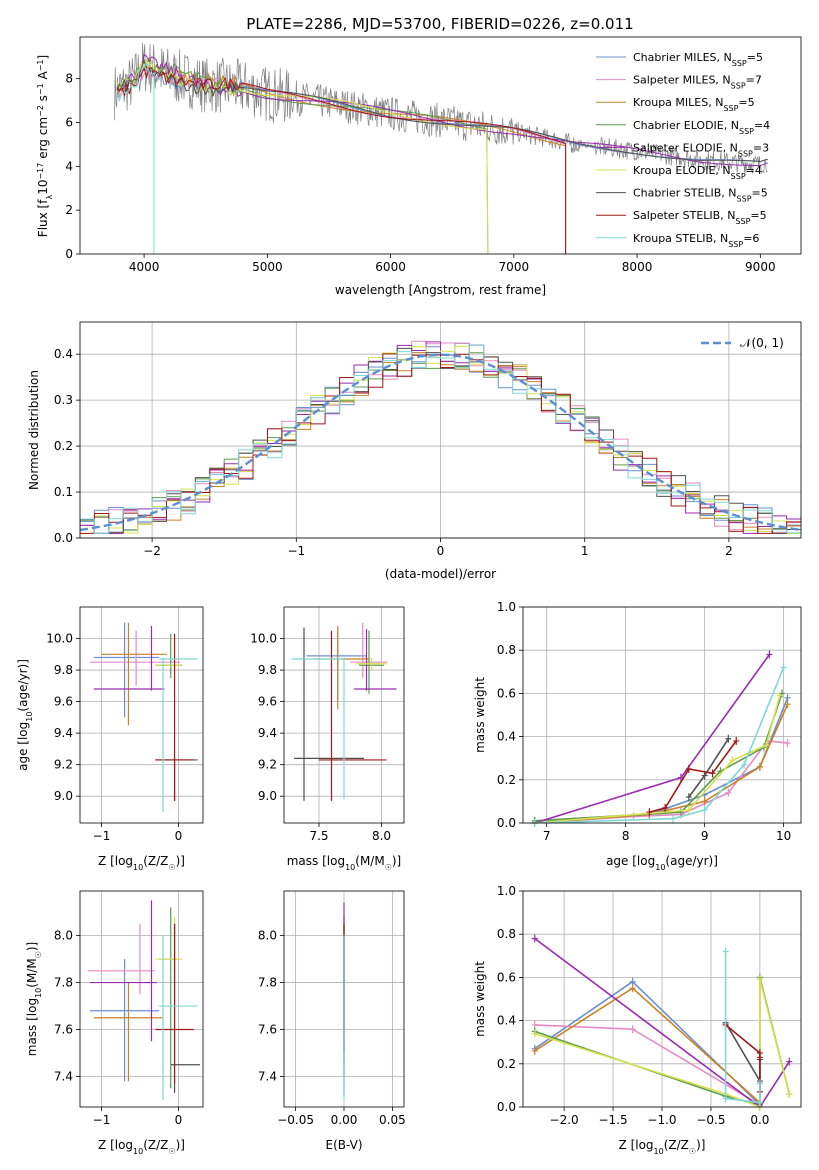  Describe the element at coordinates (686, 125) in the screenshot. I see `legend-entry-part: Chabrier ELODIE, N` at that location.